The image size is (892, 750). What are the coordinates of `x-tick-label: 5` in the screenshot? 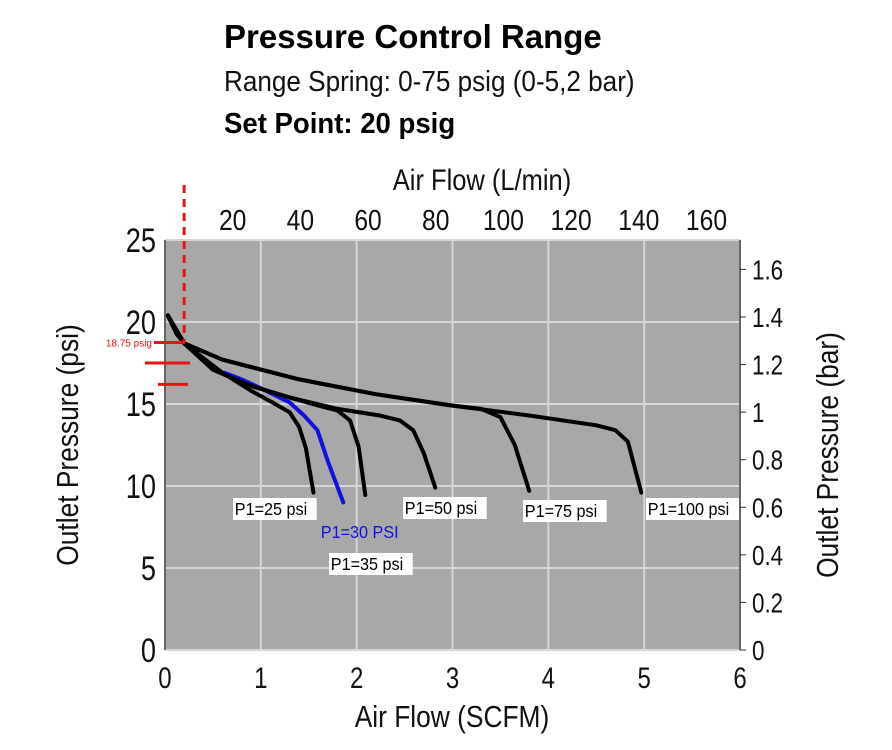 It's located at (643, 677).